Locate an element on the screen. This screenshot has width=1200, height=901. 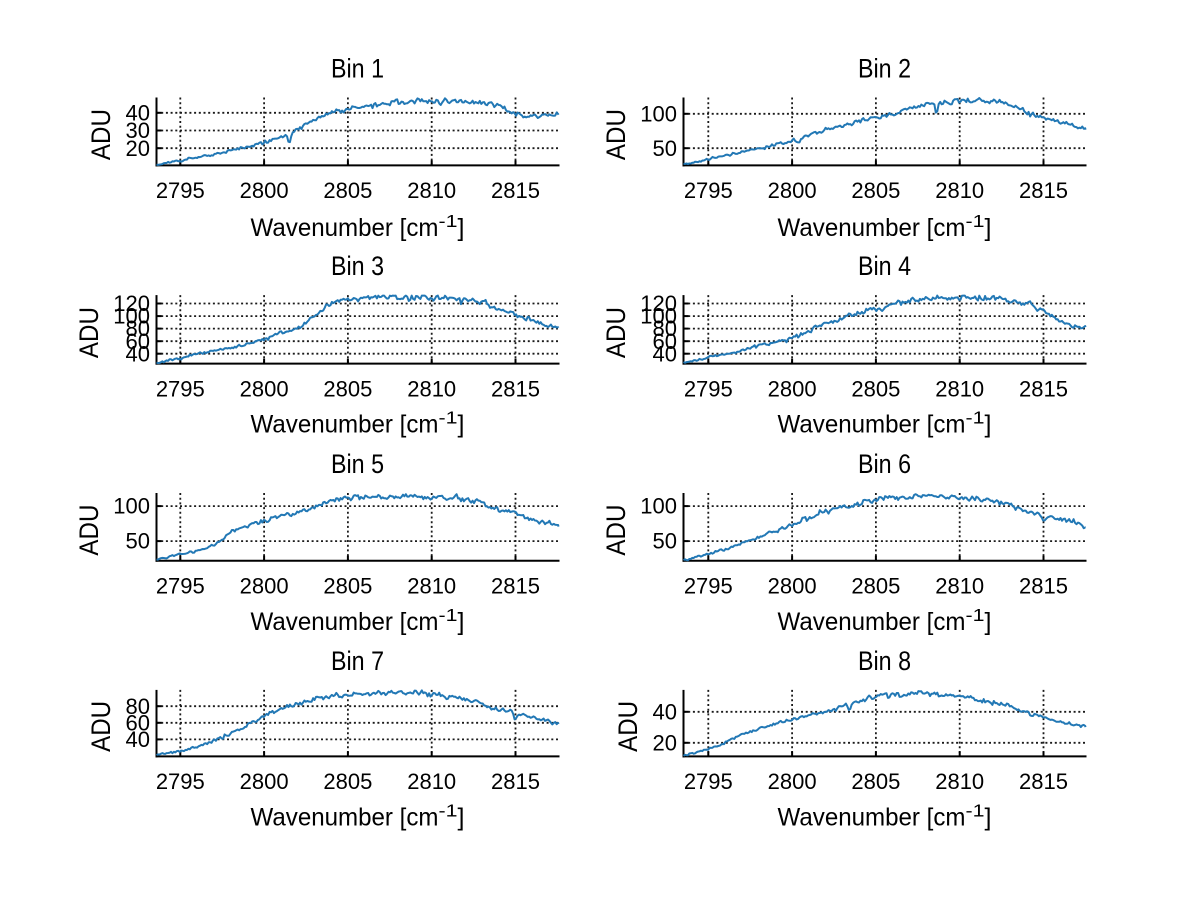
svg-text: Bin 3 is located at coordinates (357, 266).